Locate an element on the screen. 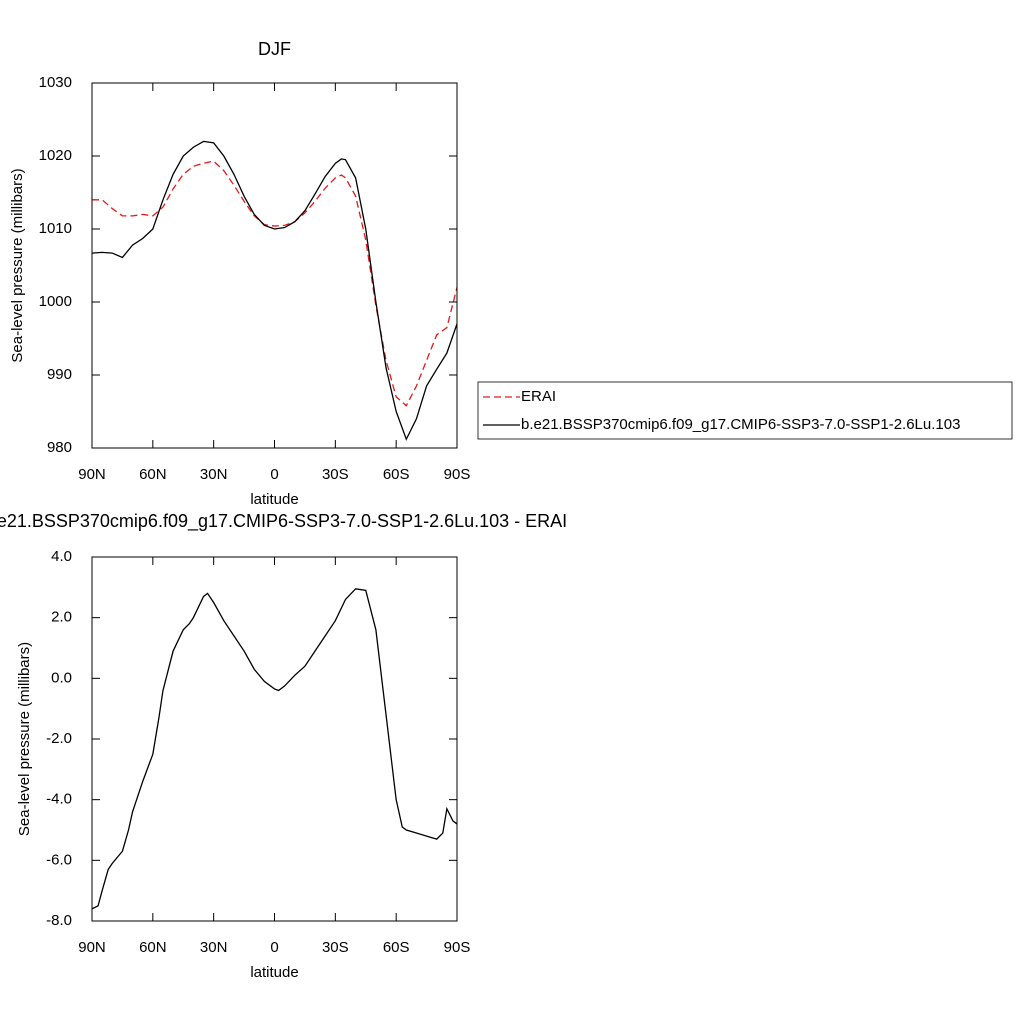  chart-title: DJF is located at coordinates (274, 49).